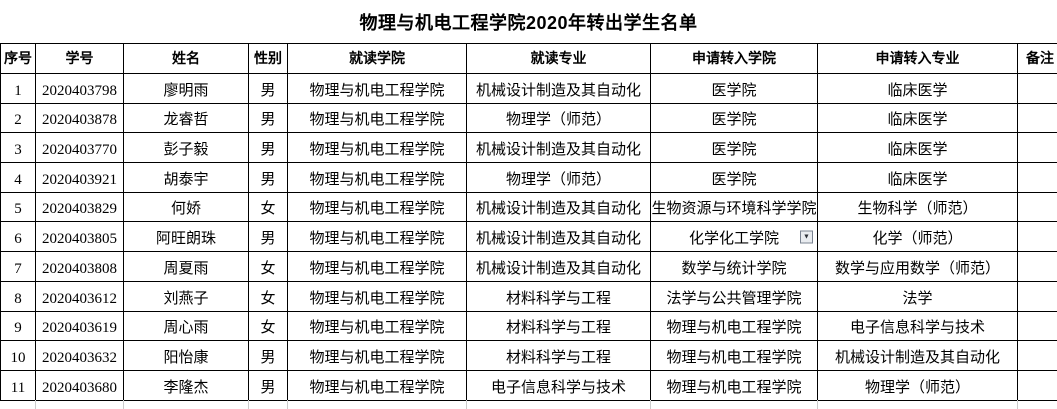  What do you see at coordinates (806, 237) in the screenshot?
I see `dropdown-arrow-button: ▼` at bounding box center [806, 237].